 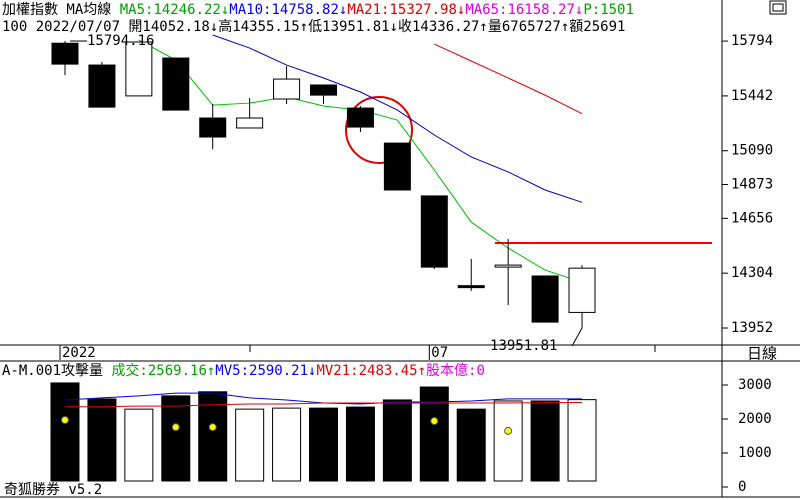 What do you see at coordinates (79, 353) in the screenshot?
I see `x-tick-label: 2022` at bounding box center [79, 353].